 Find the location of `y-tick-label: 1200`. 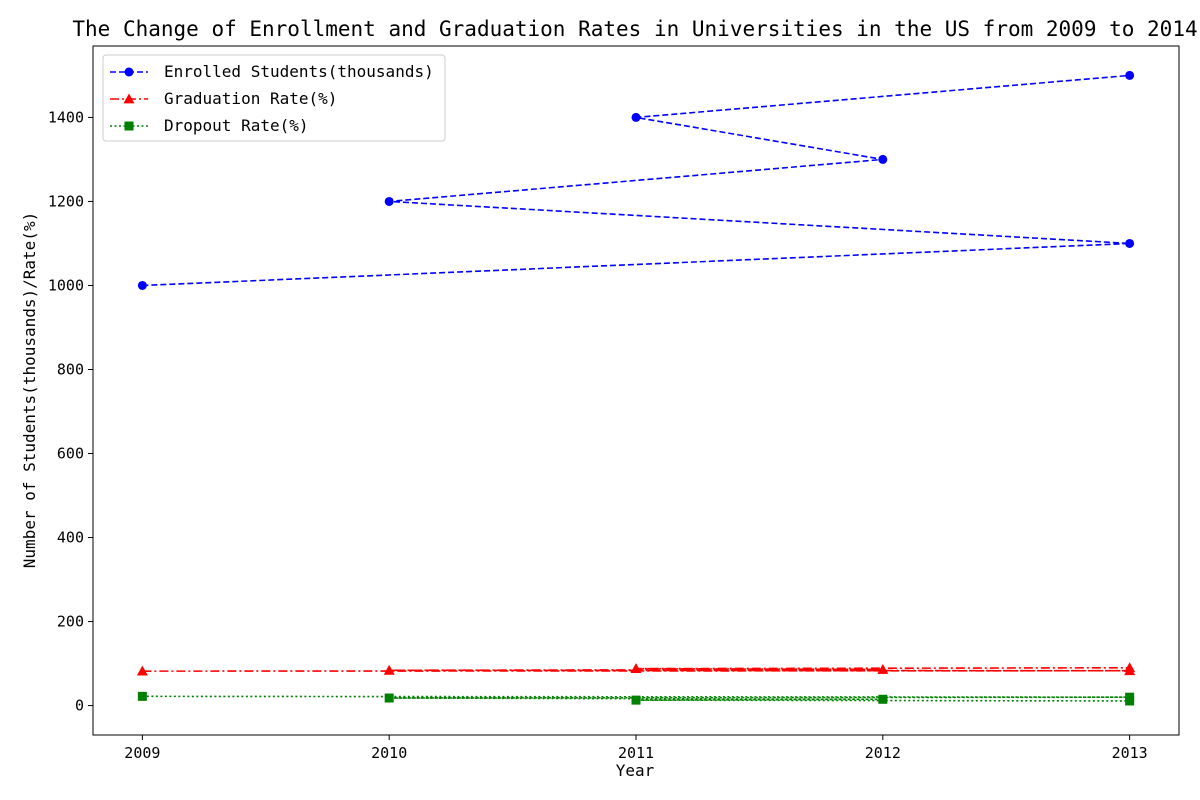

y-tick-label: 1200 is located at coordinates (66, 201).